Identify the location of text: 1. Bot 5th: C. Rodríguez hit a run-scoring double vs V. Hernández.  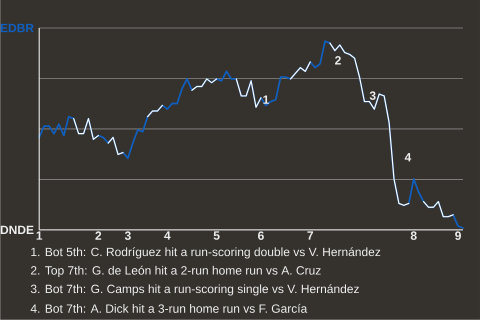
(205, 253).